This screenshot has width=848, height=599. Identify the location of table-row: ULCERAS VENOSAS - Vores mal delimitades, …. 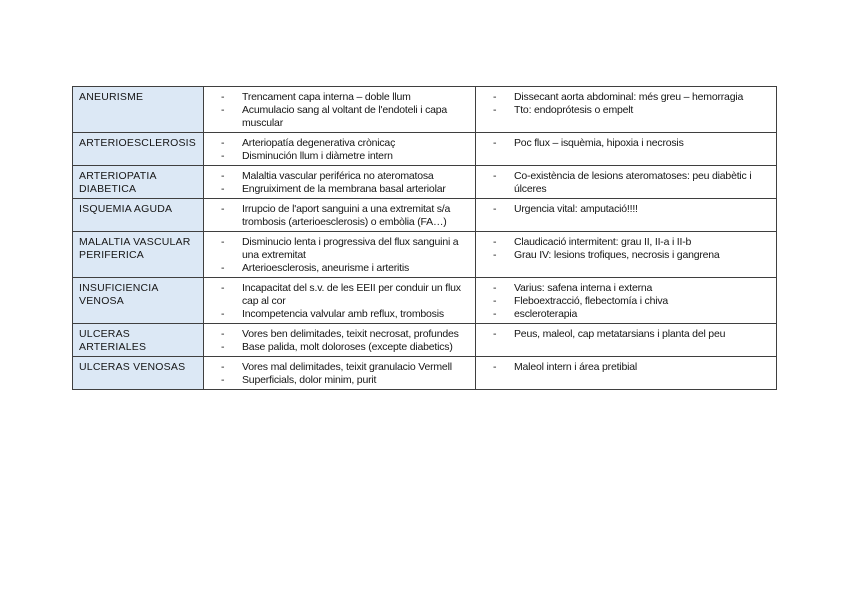
(425, 373).